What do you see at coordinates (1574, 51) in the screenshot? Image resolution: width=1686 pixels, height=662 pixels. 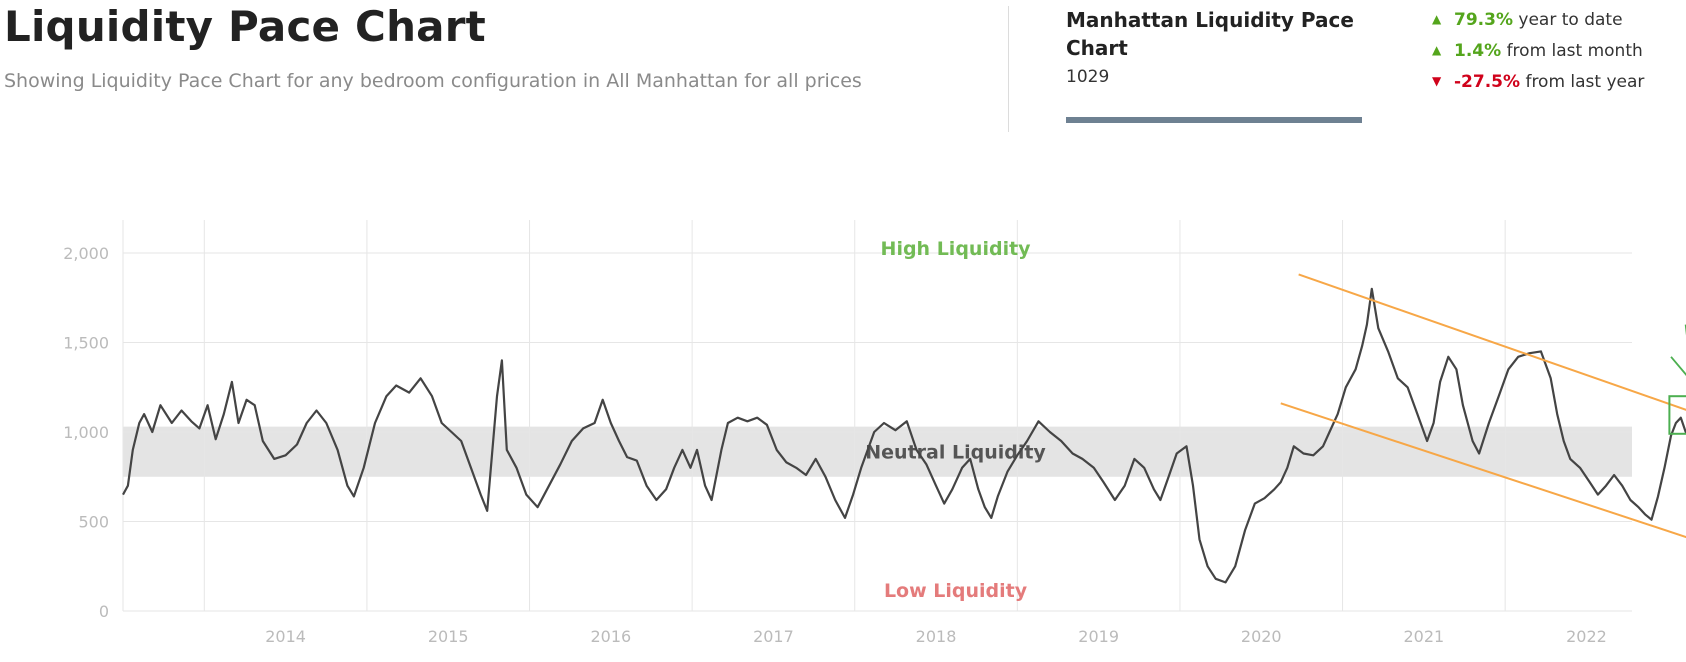 I see `stat-month-label: from last month` at bounding box center [1574, 51].